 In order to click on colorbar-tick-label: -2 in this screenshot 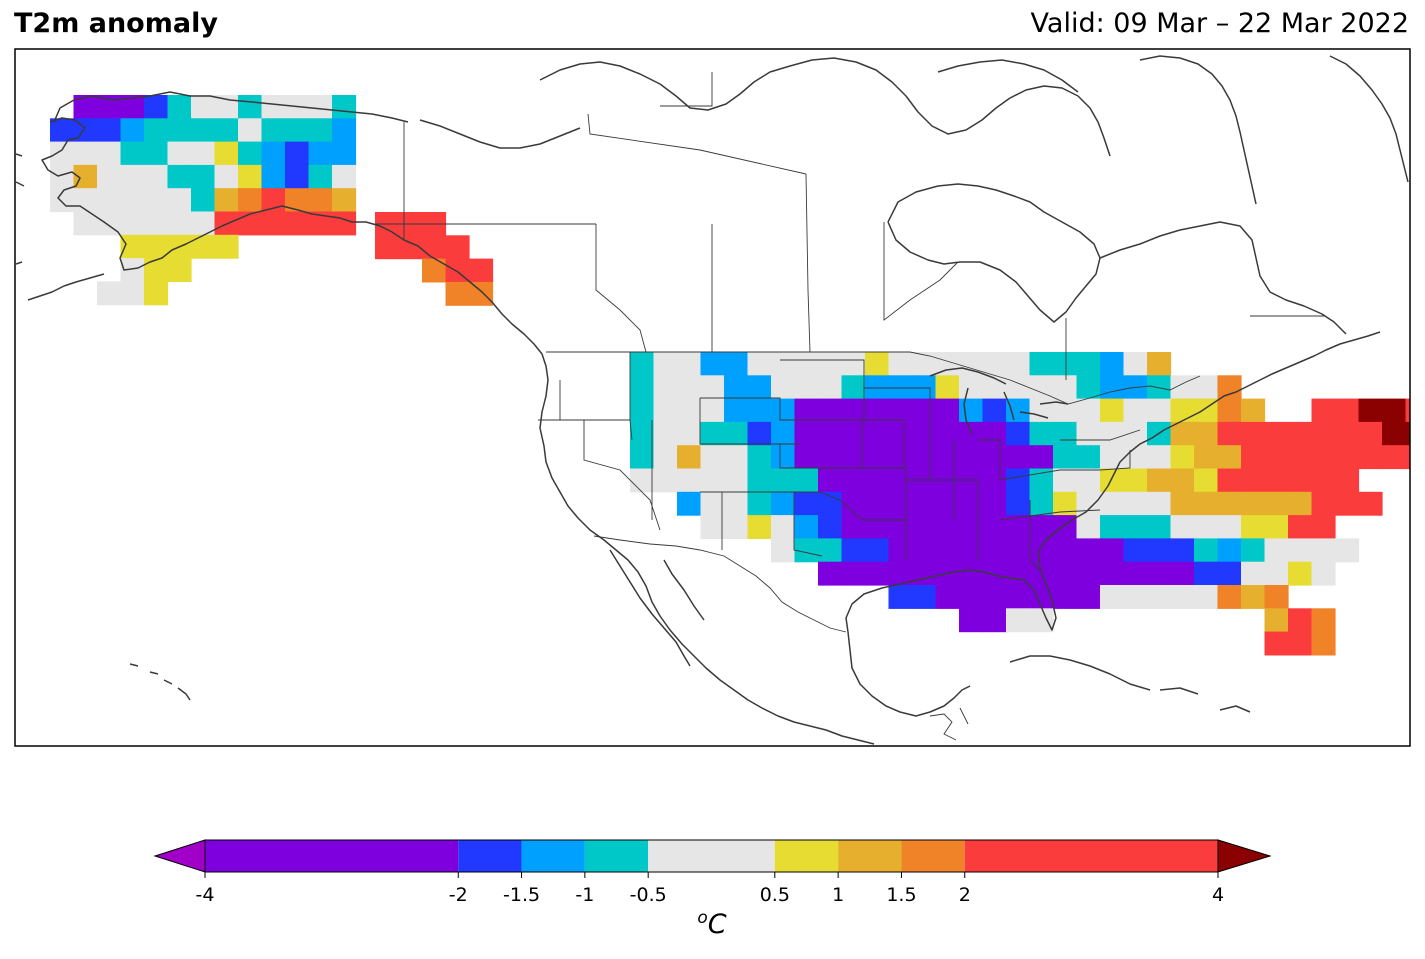, I will do `click(458, 895)`.